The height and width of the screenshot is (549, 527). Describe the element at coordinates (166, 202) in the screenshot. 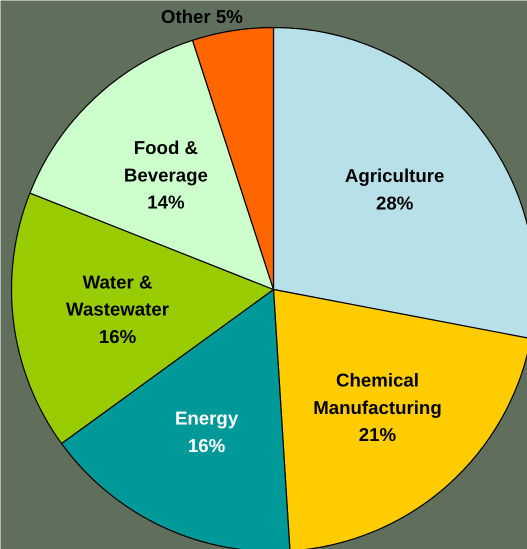

I see `data-label: 14%` at that location.